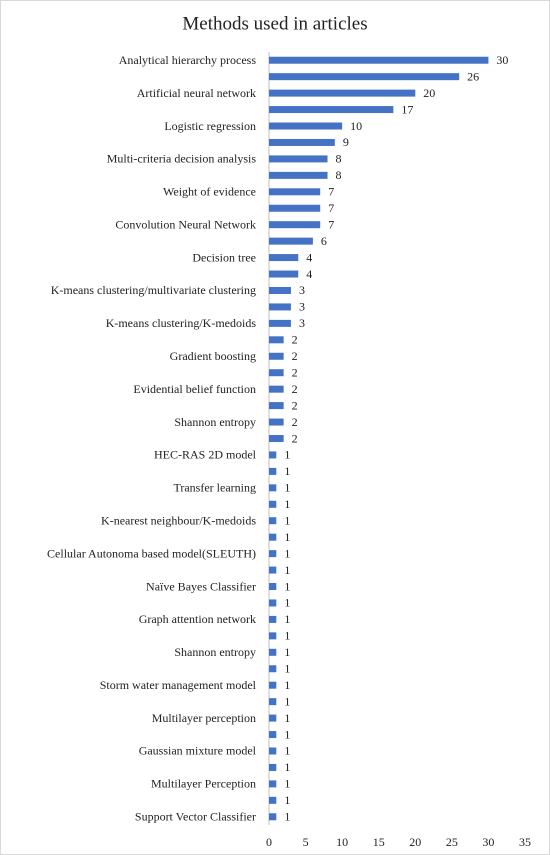 This screenshot has width=550, height=855. What do you see at coordinates (346, 142) in the screenshot?
I see `data-label: 9` at bounding box center [346, 142].